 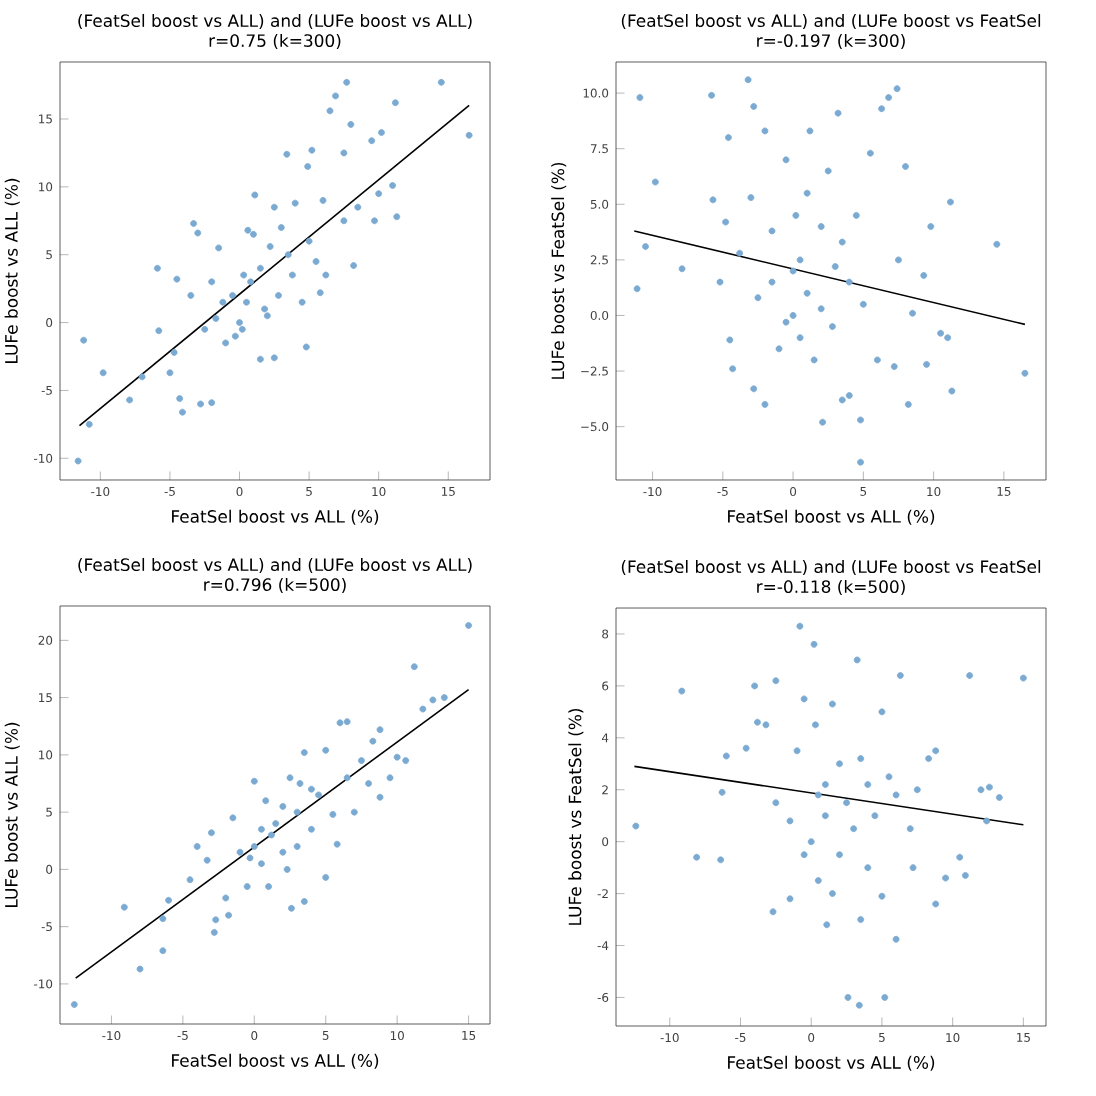 I want to click on chart-subtitle: r=0.75 (k=300), so click(x=275, y=41).